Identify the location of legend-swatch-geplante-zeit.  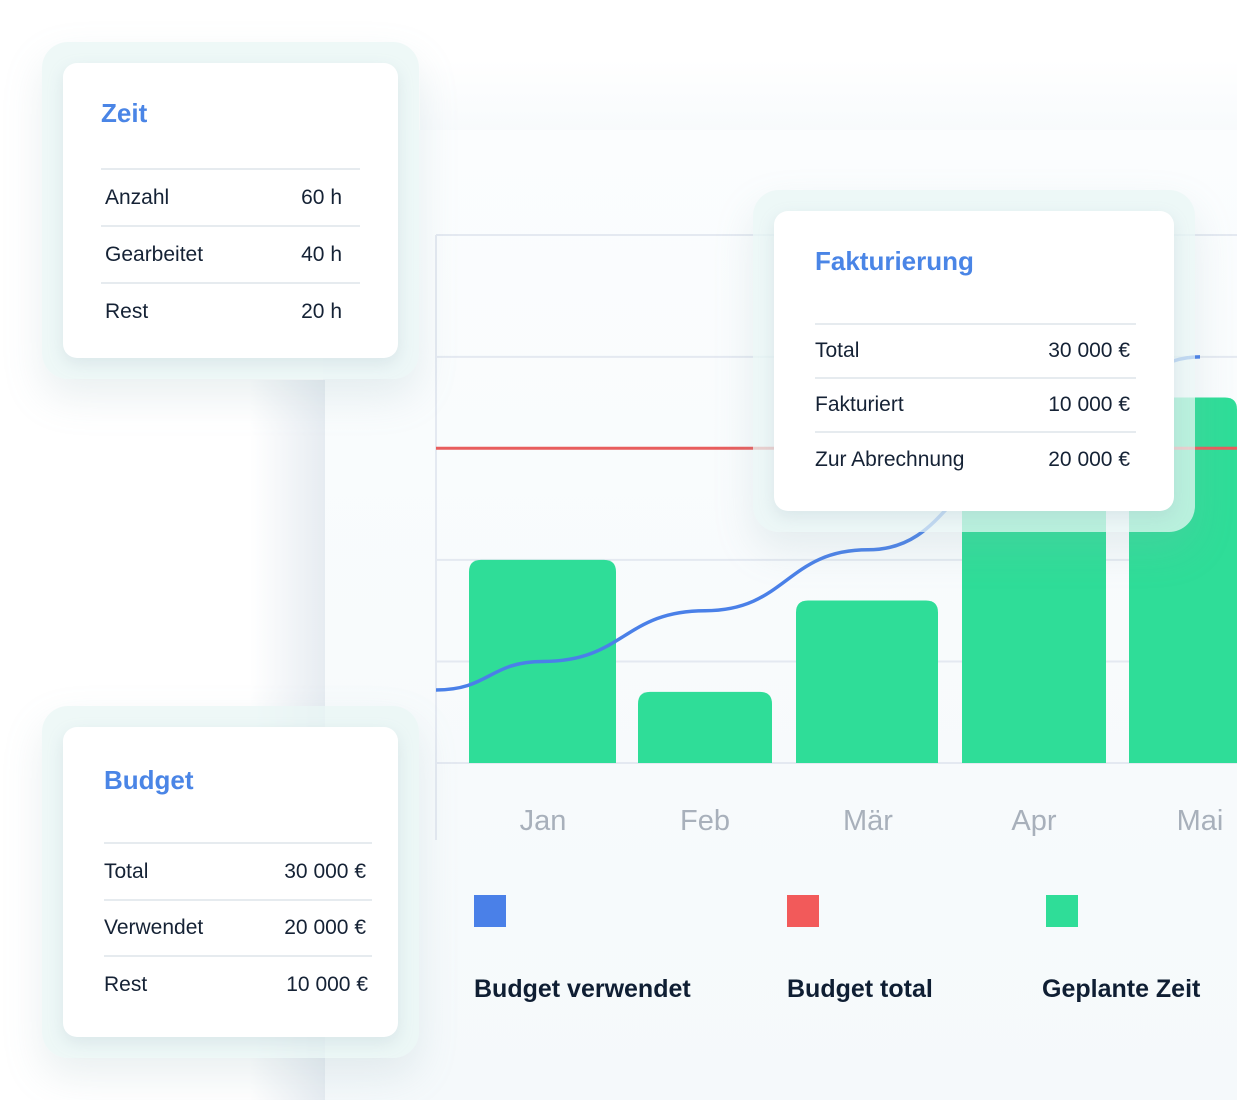
(1062, 911).